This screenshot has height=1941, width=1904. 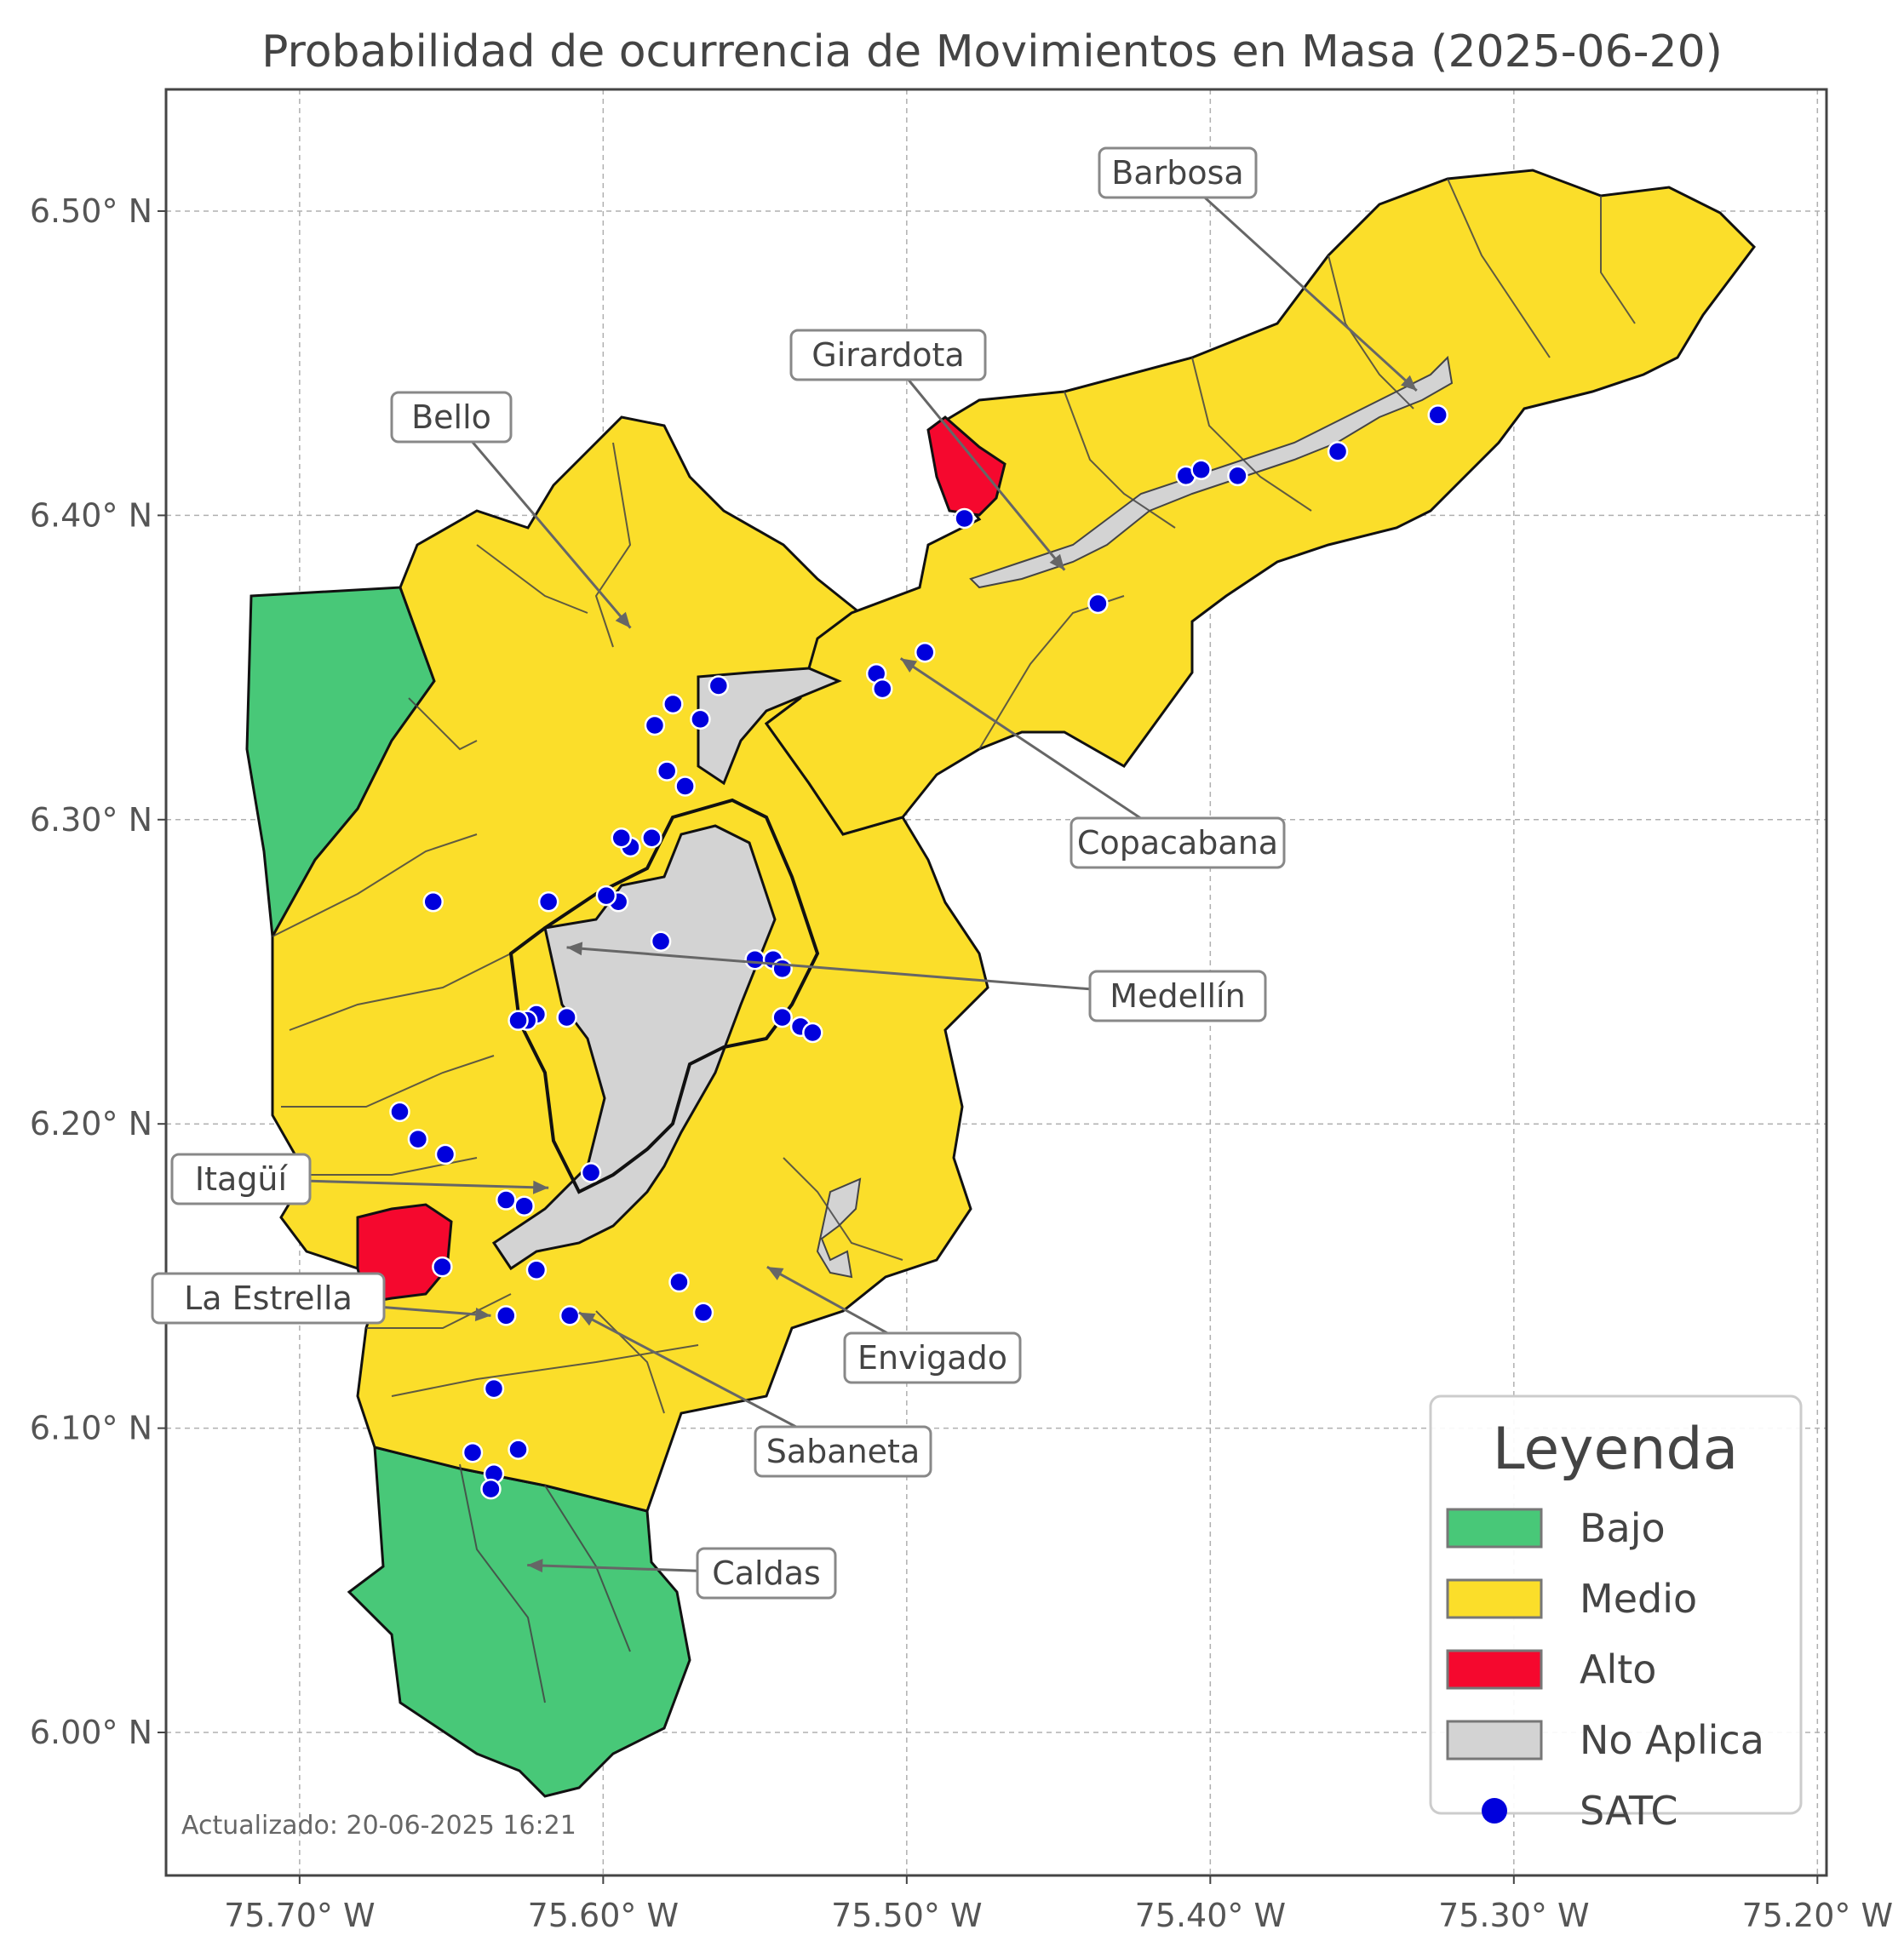 I want to click on lat-tick-label: 6.00° N, so click(x=91, y=1732).